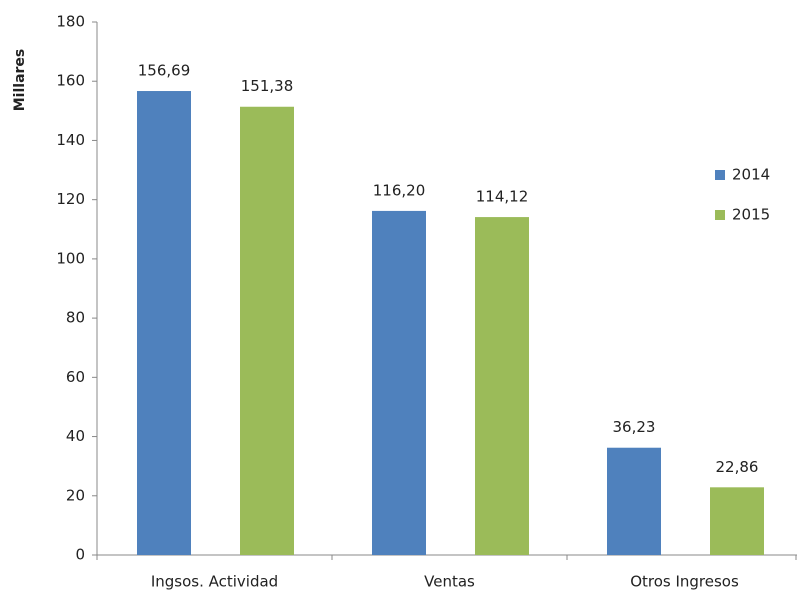 Image resolution: width=797 pixels, height=596 pixels. What do you see at coordinates (75, 436) in the screenshot?
I see `y-tick-label: 40` at bounding box center [75, 436].